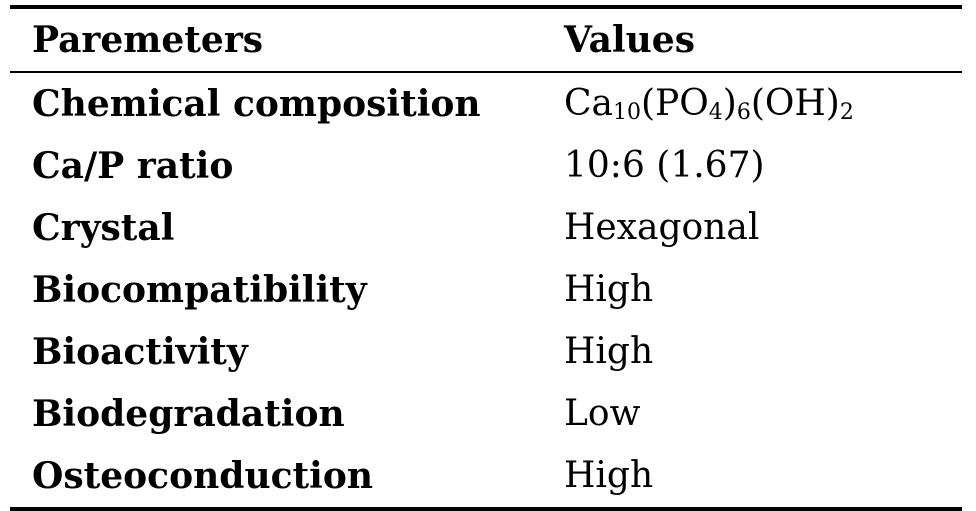  I want to click on table-row: Crystal Hexagonal, so click(486, 228).